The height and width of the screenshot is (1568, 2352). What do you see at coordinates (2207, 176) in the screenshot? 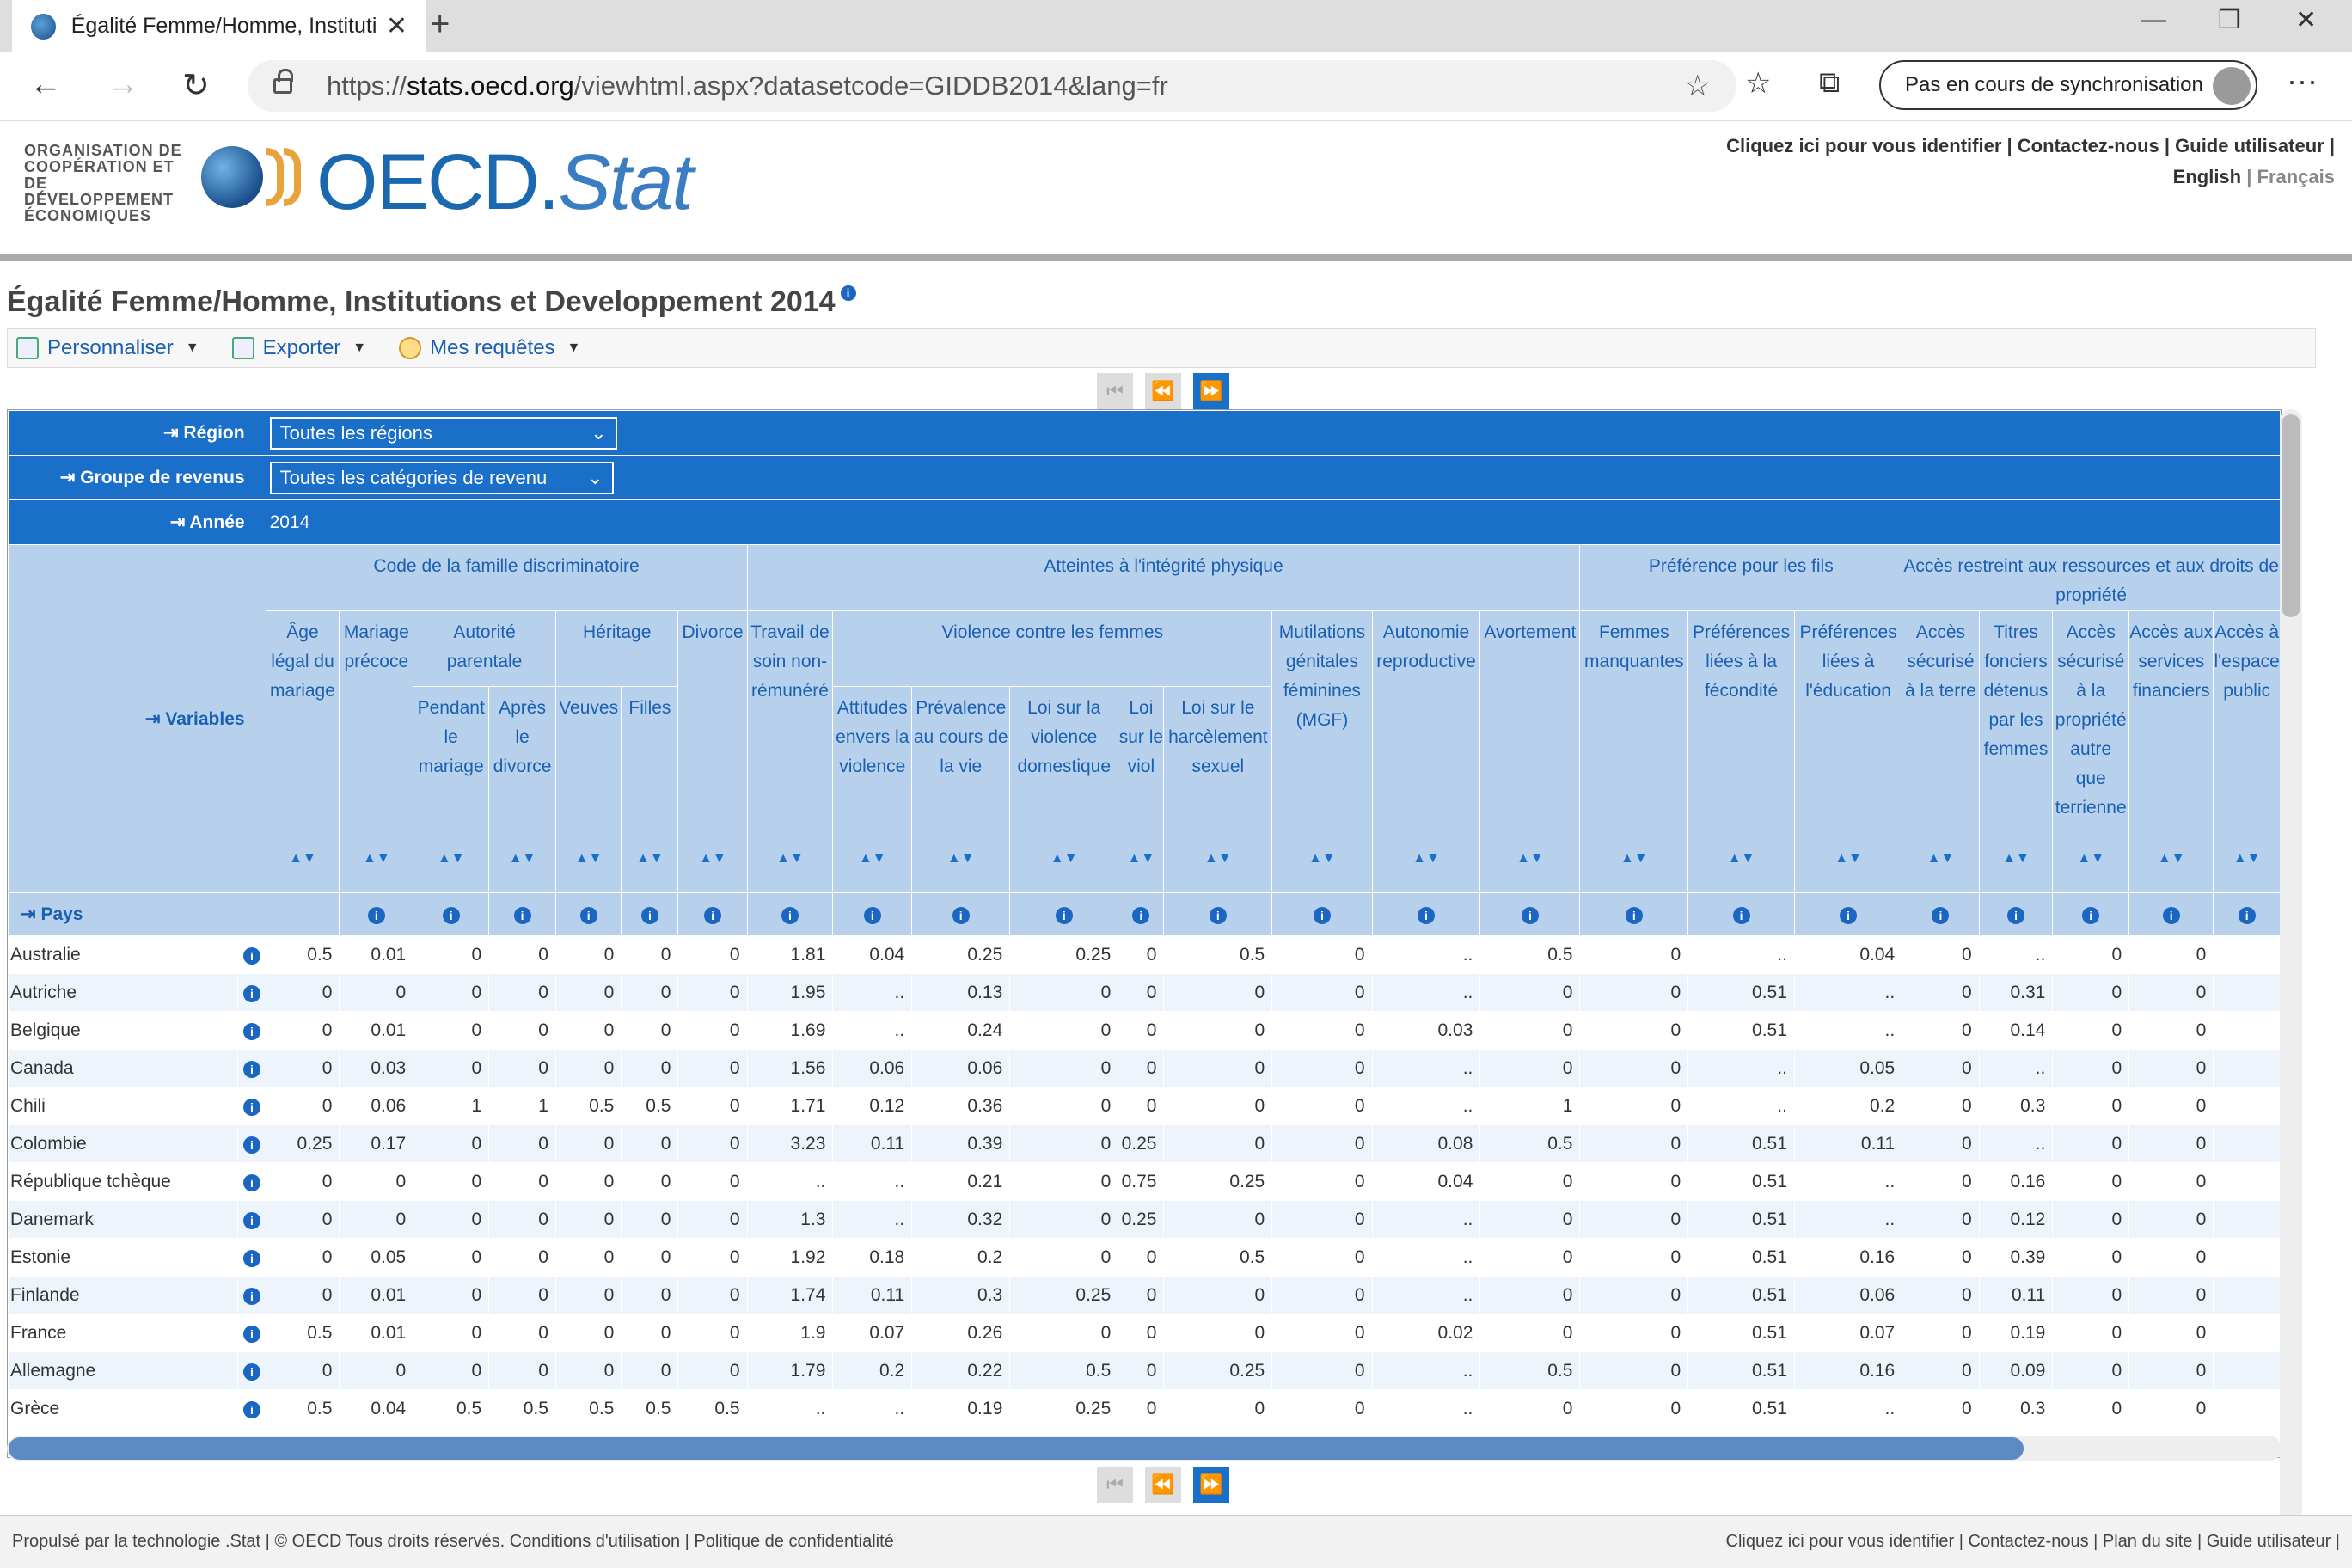
I see `lang-english-link: English` at bounding box center [2207, 176].